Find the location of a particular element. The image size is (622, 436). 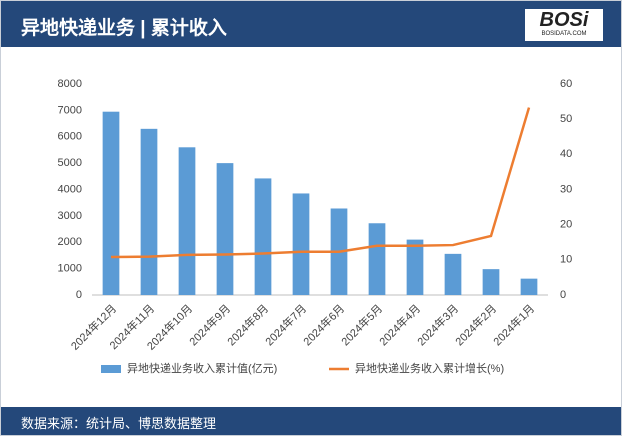

header: 异地快递业务 | 累计收入 BOSi BOSIDATA.COM is located at coordinates (311, 24).